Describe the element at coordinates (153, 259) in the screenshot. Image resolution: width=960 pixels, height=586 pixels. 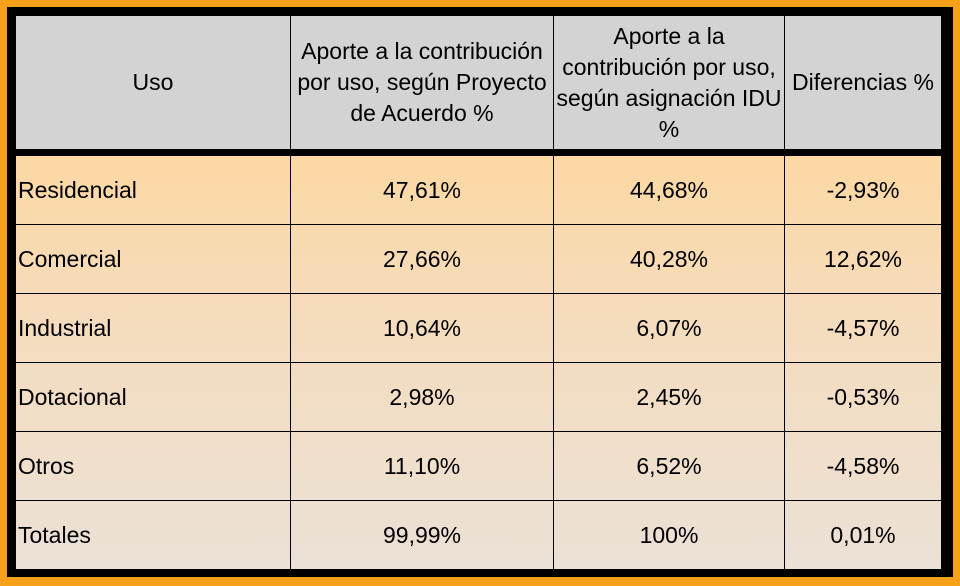
I see `row-label: Comercial` at that location.